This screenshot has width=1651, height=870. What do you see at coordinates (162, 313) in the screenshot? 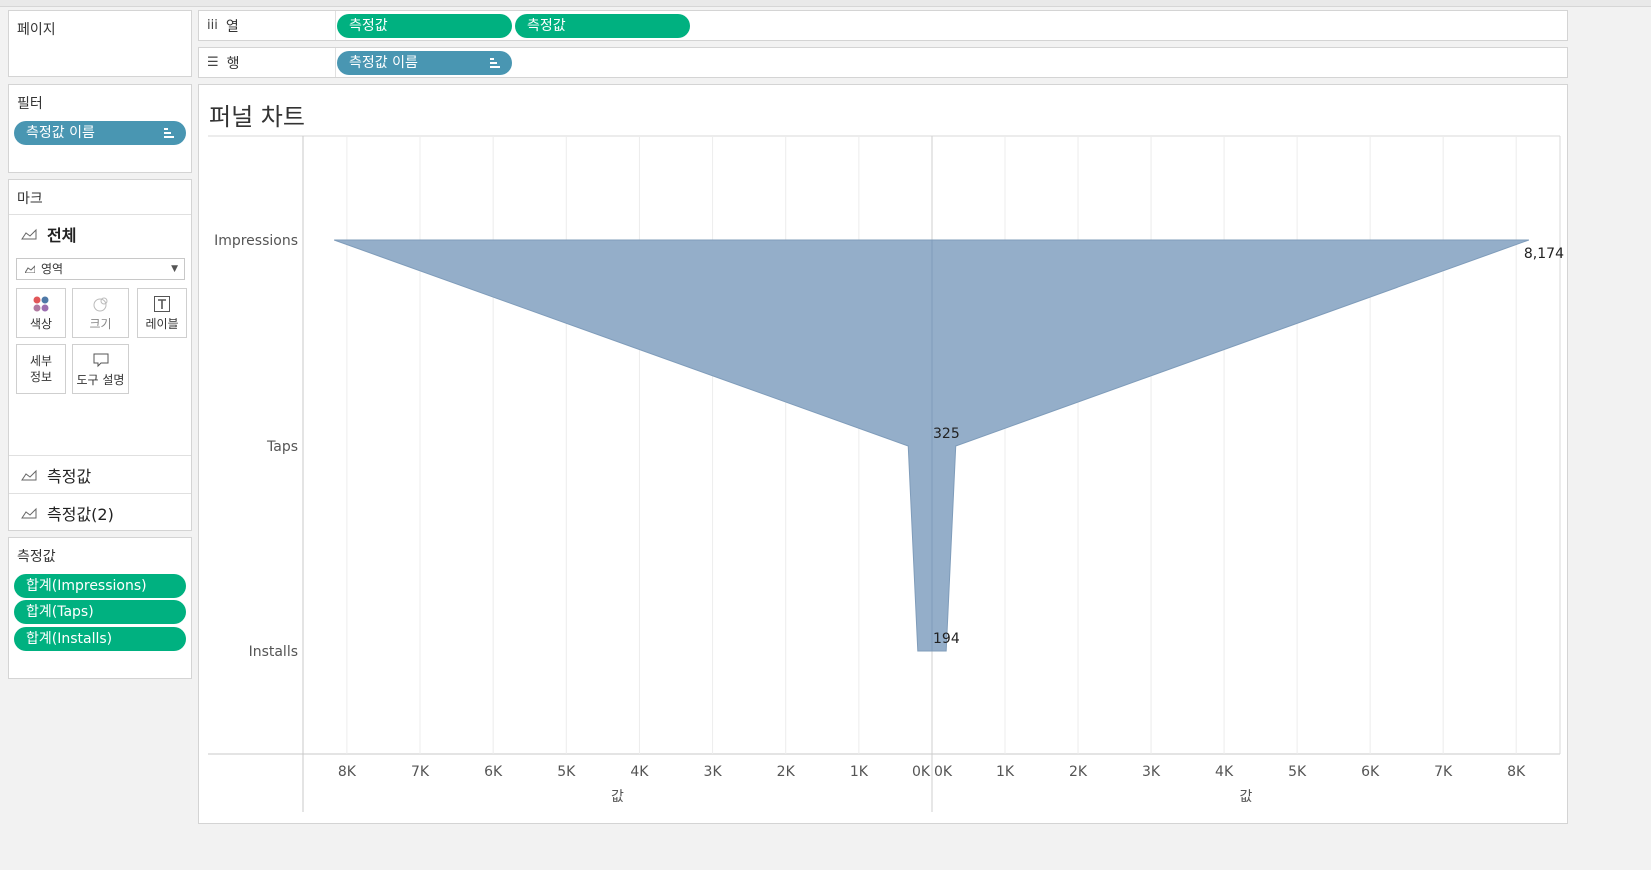
I see `label-button: 레이블` at bounding box center [162, 313].